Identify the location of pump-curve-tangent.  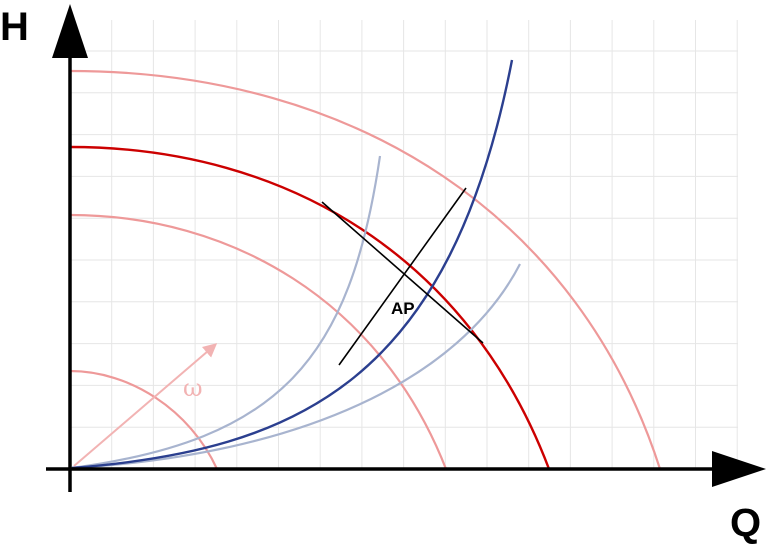
(402, 272).